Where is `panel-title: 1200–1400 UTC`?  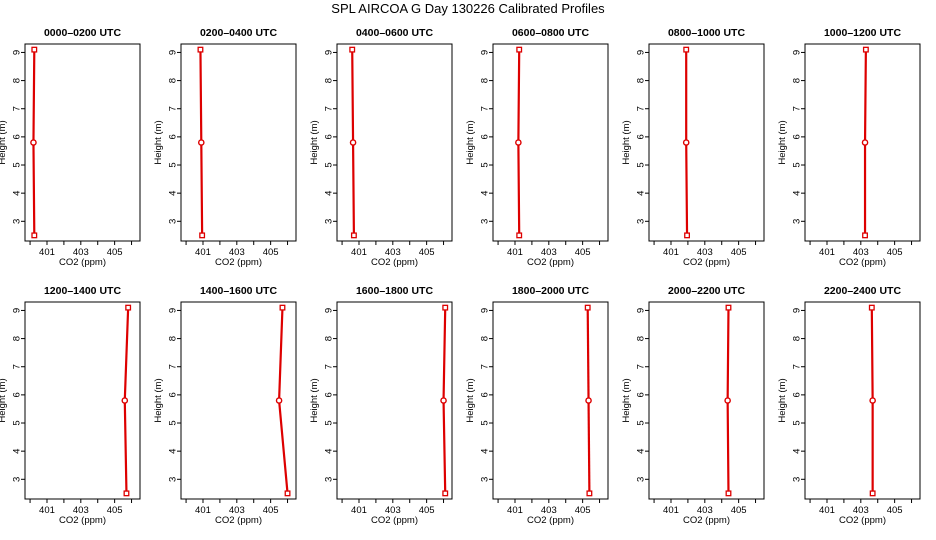
panel-title: 1200–1400 UTC is located at coordinates (82, 291).